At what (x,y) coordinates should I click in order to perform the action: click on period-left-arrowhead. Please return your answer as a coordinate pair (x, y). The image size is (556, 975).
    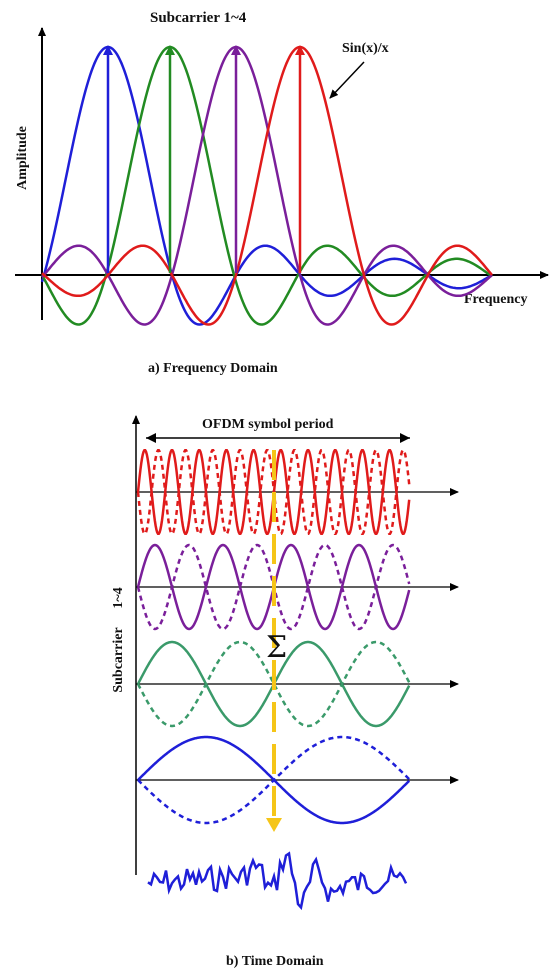
    Looking at the image, I should click on (151, 438).